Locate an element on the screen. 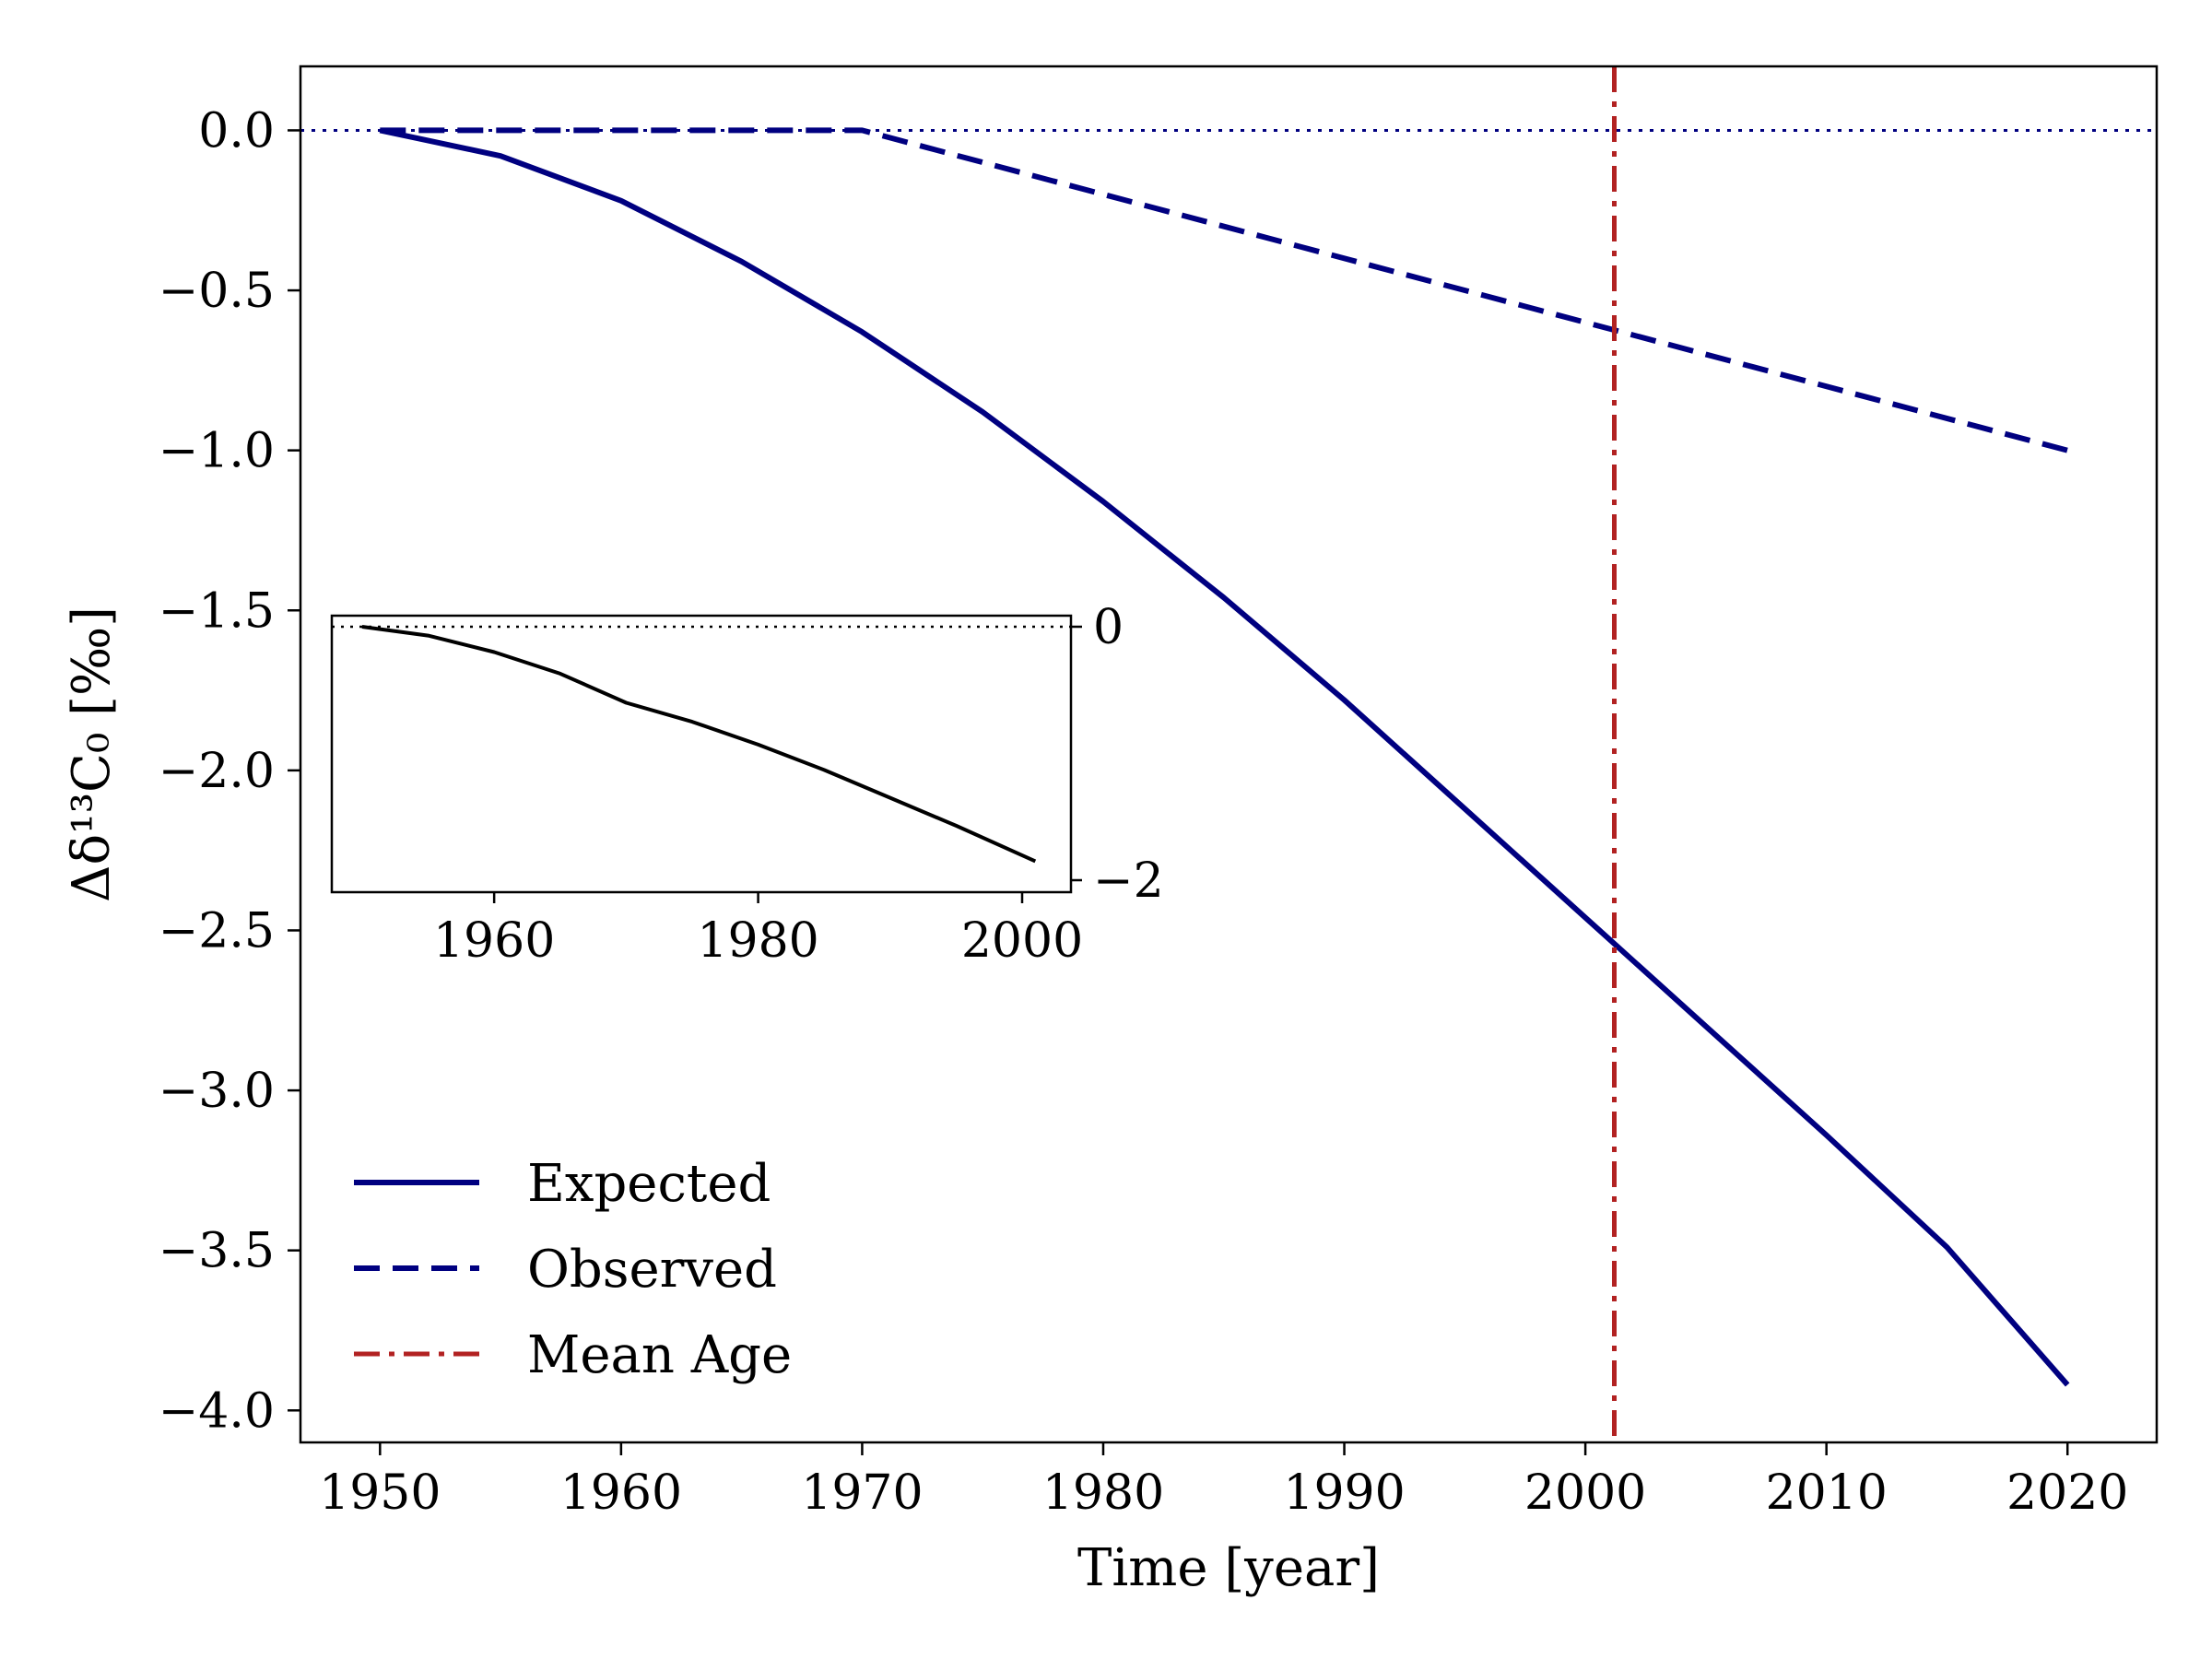  y-tick-label: 0.0 is located at coordinates (236, 131).